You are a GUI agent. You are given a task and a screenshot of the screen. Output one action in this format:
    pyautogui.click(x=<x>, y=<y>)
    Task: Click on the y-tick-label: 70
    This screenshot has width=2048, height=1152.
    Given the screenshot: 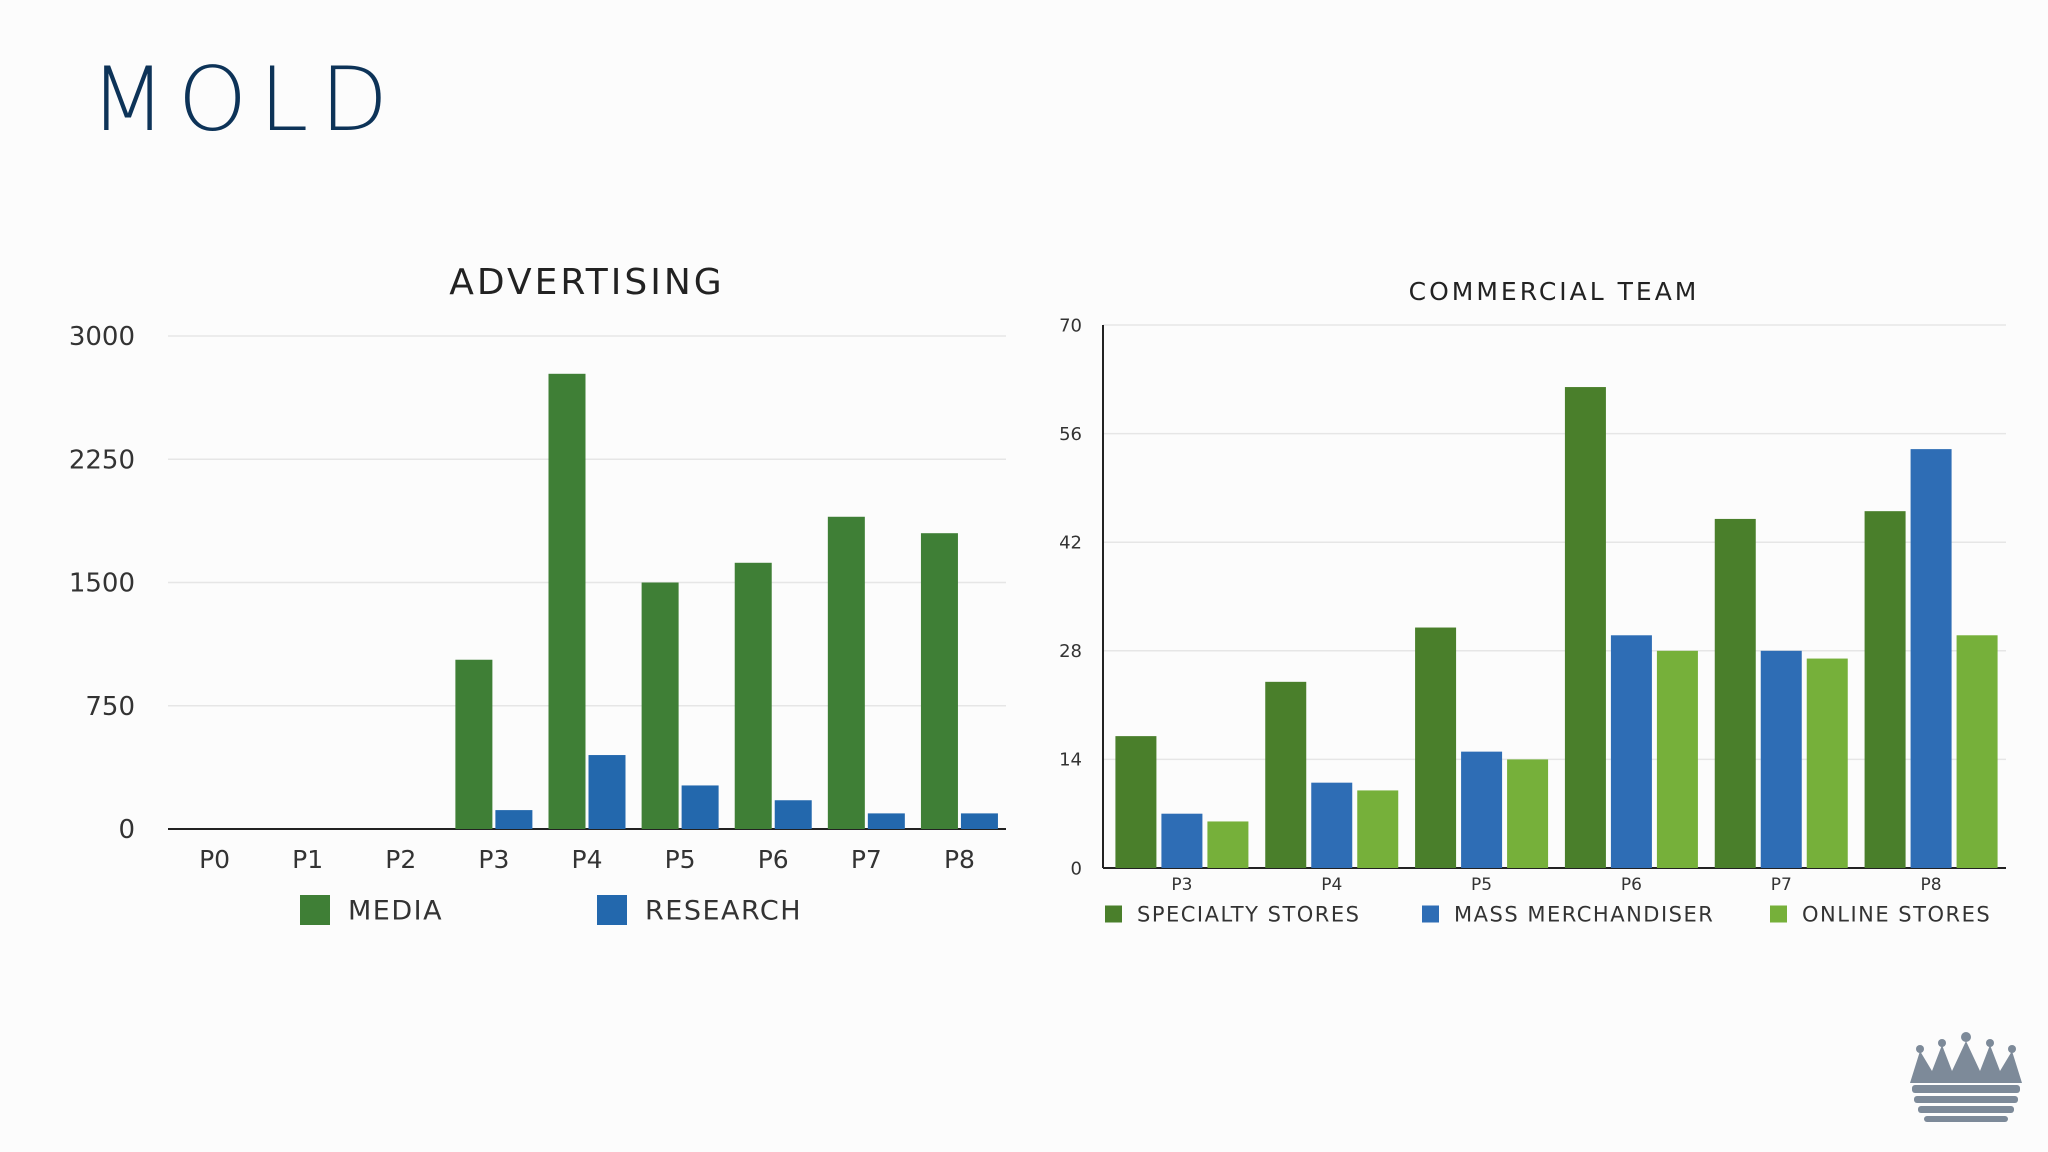 What is the action you would take?
    pyautogui.click(x=1070, y=325)
    